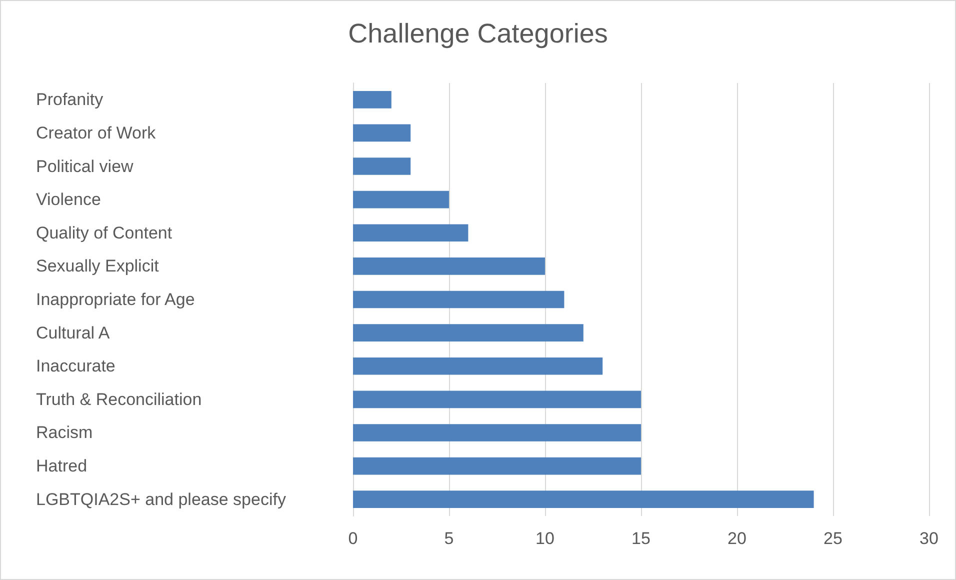  Describe the element at coordinates (353, 538) in the screenshot. I see `x-tick-label: 0` at that location.